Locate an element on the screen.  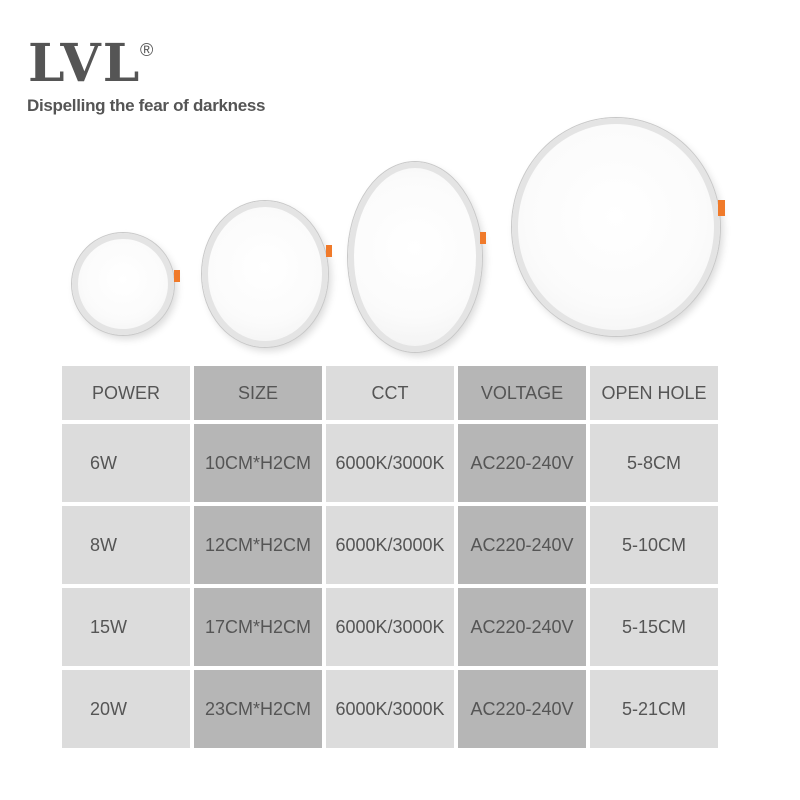
registered-mark: ® is located at coordinates (147, 50).